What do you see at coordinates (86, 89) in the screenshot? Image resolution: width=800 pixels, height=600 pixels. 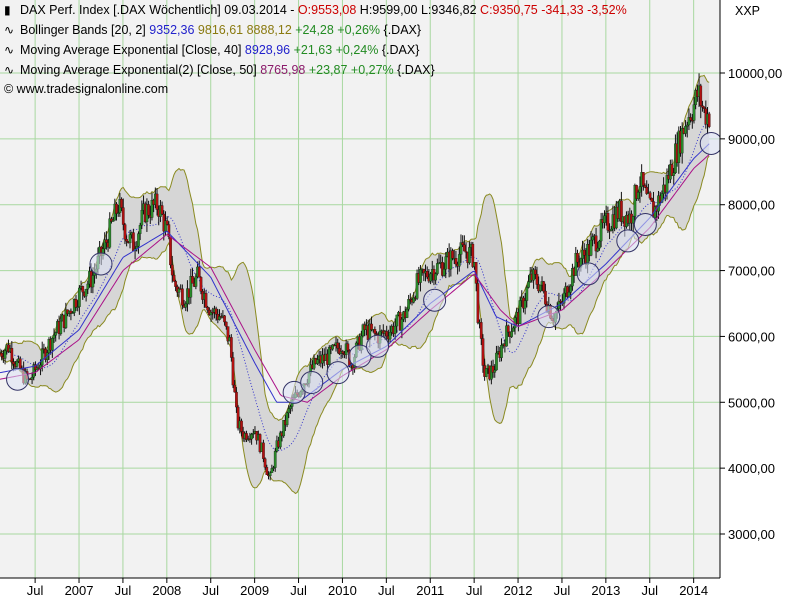 I see `copyright-text: © www.tradesignalonline.com` at bounding box center [86, 89].